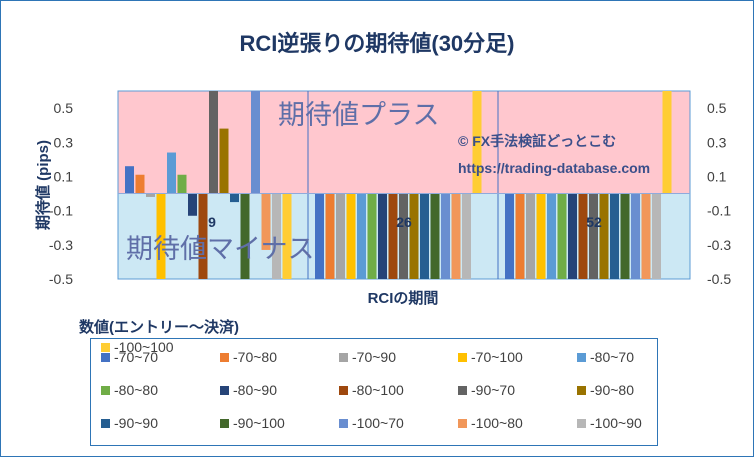 The image size is (754, 457). Describe the element at coordinates (594, 222) in the screenshot. I see `x-tick-label-52: 52` at that location.